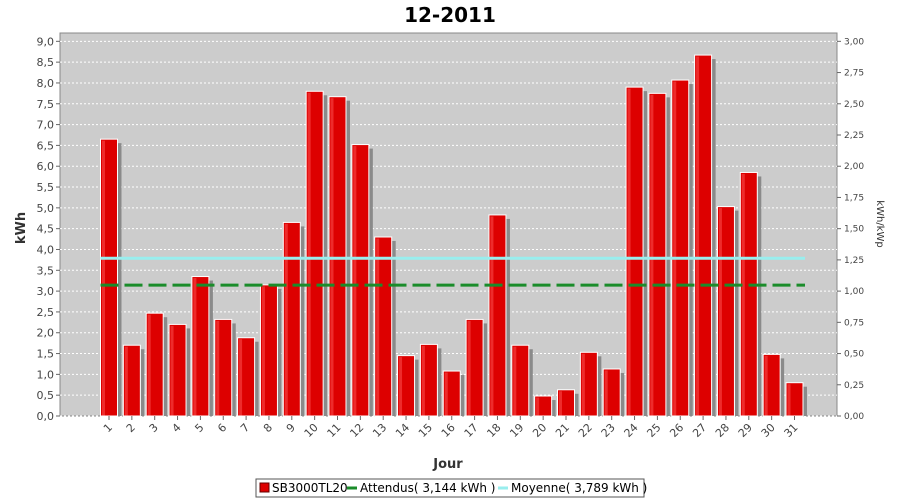 This screenshot has height=500, width=900. What do you see at coordinates (46, 291) in the screenshot?
I see `y-tick-label: 3,0` at bounding box center [46, 291].